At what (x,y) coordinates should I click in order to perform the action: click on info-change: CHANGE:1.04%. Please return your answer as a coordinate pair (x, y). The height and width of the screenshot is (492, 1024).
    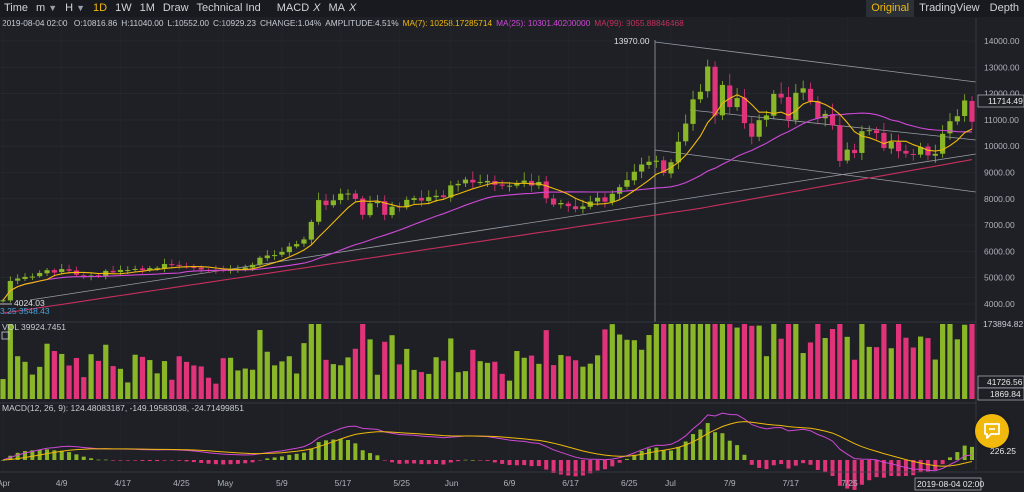
    Looking at the image, I should click on (290, 23).